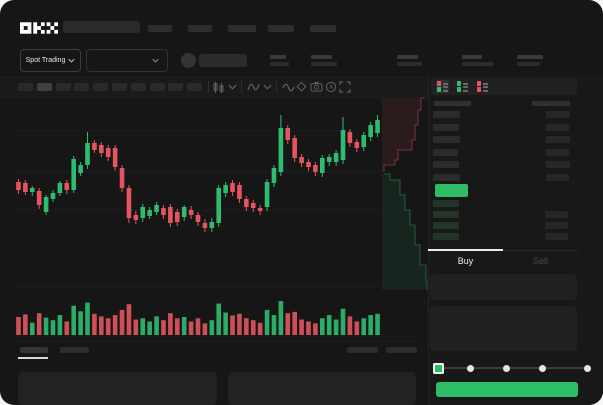 The height and width of the screenshot is (405, 603). I want to click on draw-tool-icon, so click(301, 86).